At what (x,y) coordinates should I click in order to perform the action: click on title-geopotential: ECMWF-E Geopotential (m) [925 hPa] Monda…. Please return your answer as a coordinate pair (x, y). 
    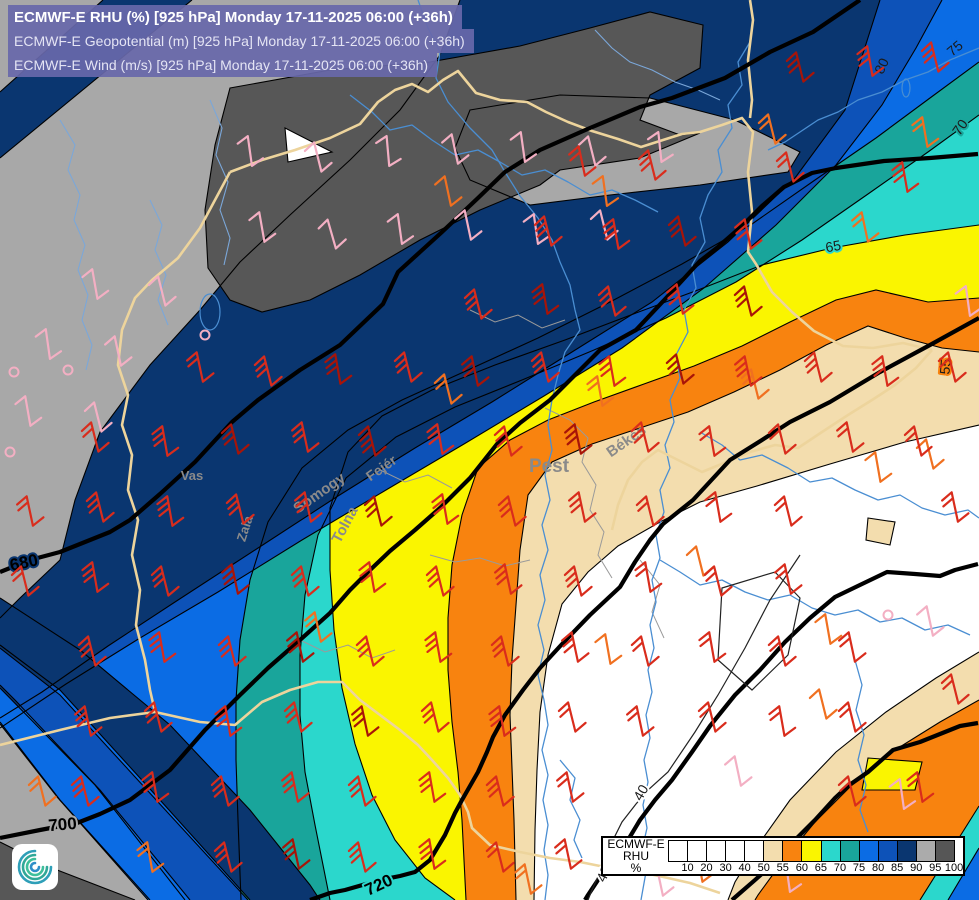
    Looking at the image, I should click on (241, 41).